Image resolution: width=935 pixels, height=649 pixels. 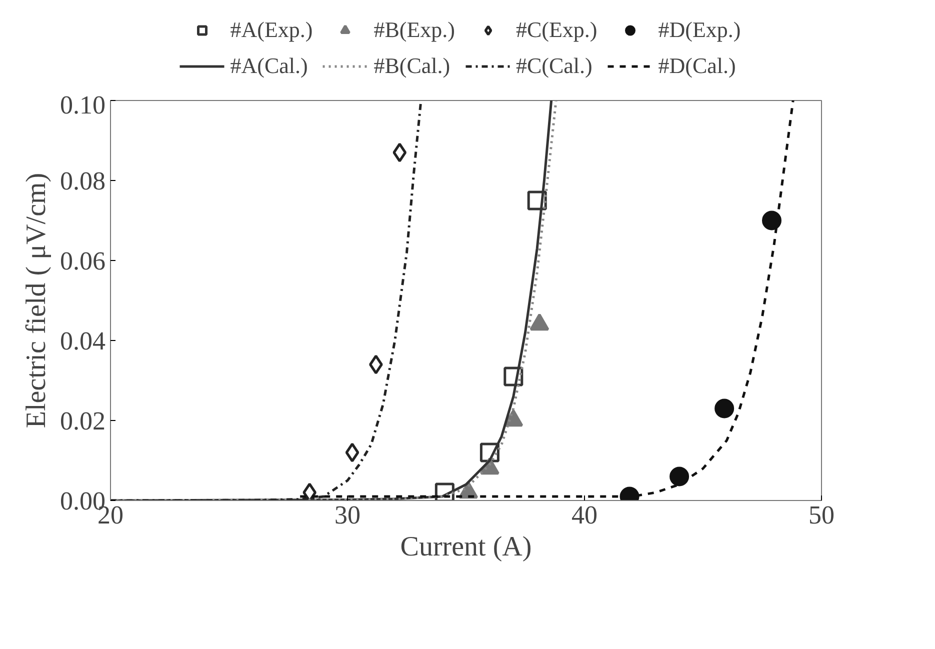 What do you see at coordinates (83, 421) in the screenshot?
I see `y-tick-label: 0.02` at bounding box center [83, 421].